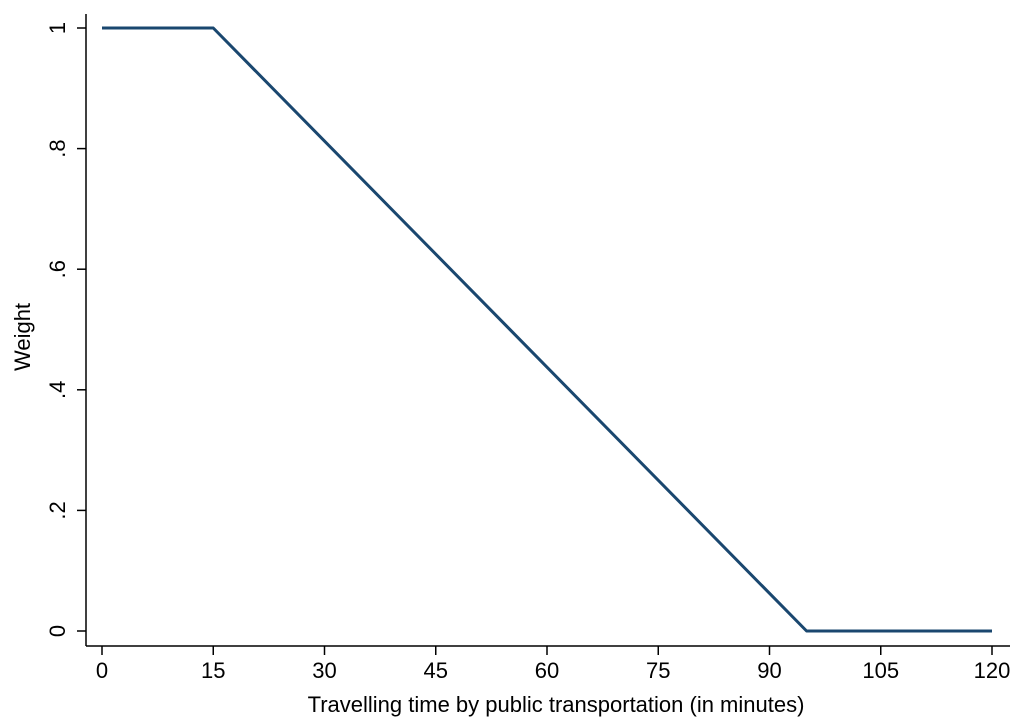 Image resolution: width=1022 pixels, height=723 pixels. Describe the element at coordinates (57, 390) in the screenshot. I see `y-tick-label: .4` at that location.